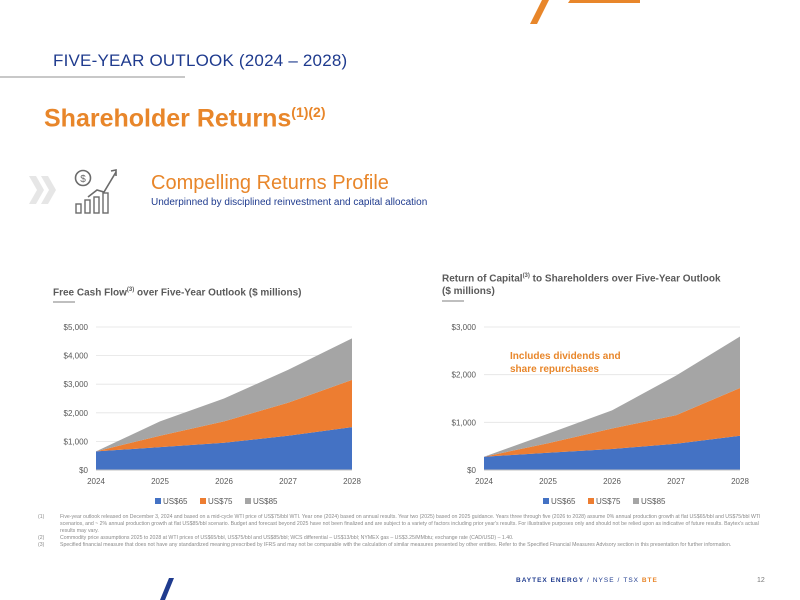 This screenshot has height=600, width=800. Describe the element at coordinates (612, 452) in the screenshot. I see `roc-area-us65` at that location.